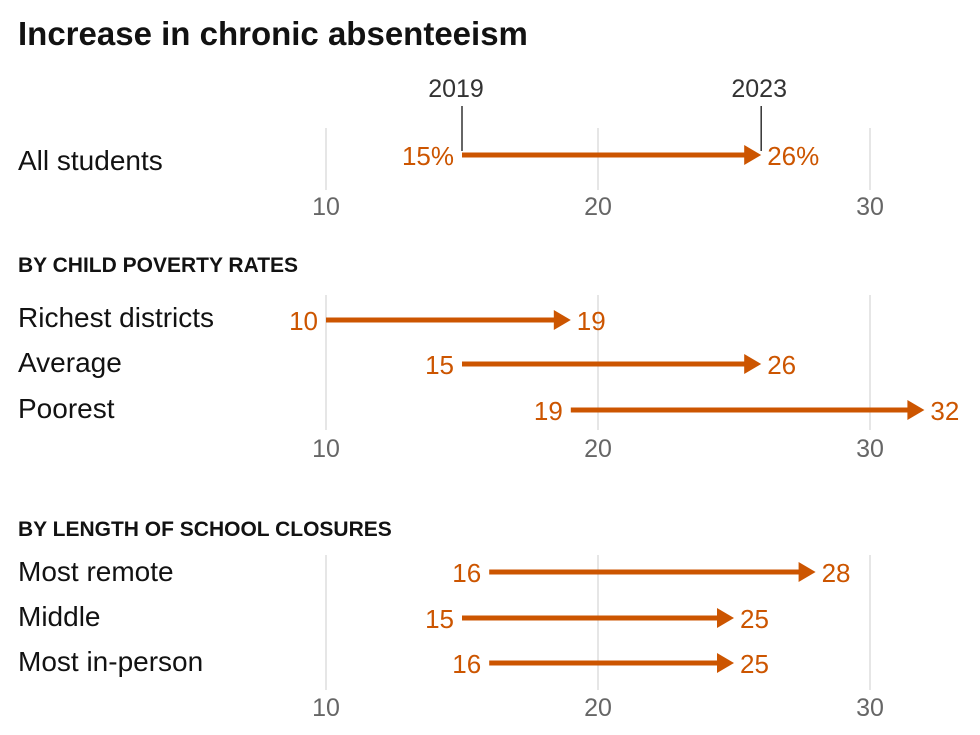  What do you see at coordinates (90, 160) in the screenshot?
I see `row-label: All students` at bounding box center [90, 160].